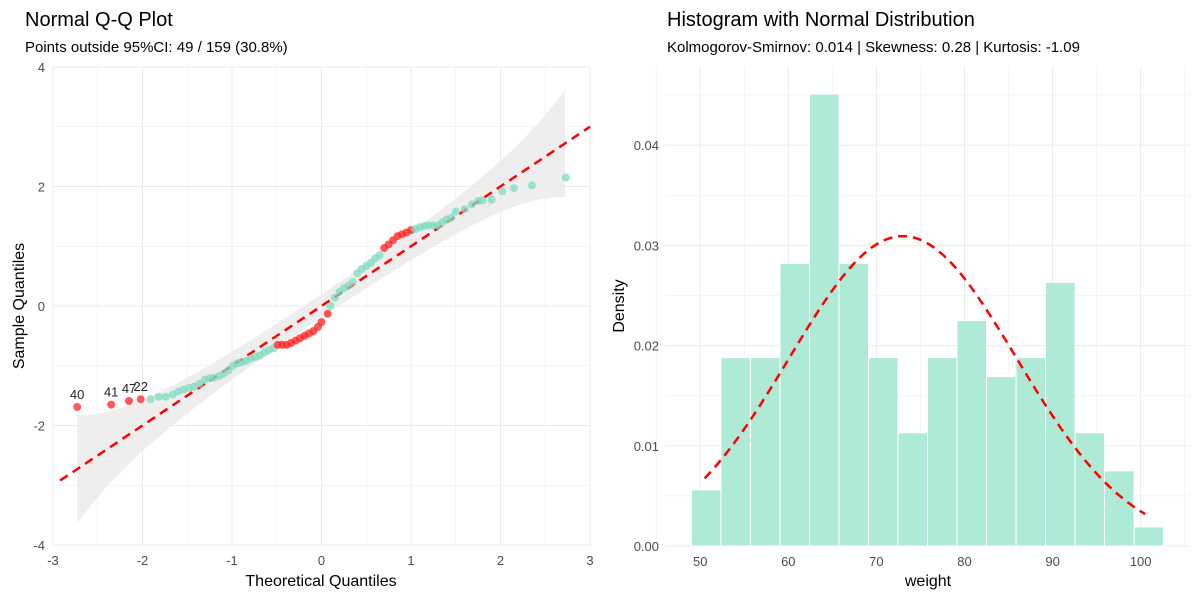 The image size is (1200, 600). I want to click on x-tick-label: 60, so click(788, 561).